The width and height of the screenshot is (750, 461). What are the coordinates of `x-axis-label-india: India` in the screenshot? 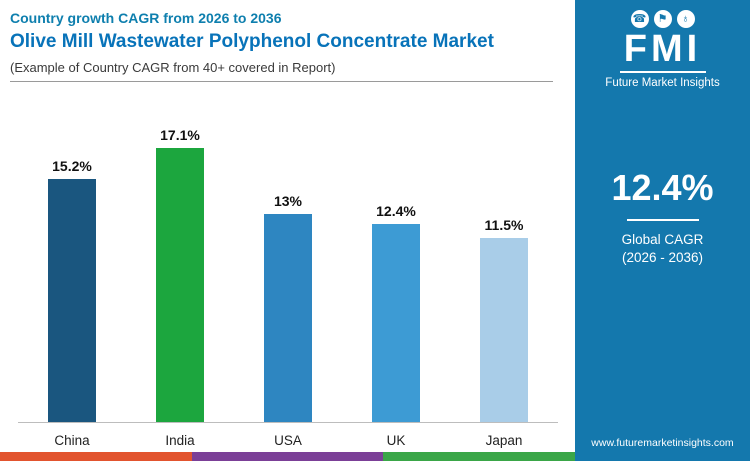 It's located at (180, 440).